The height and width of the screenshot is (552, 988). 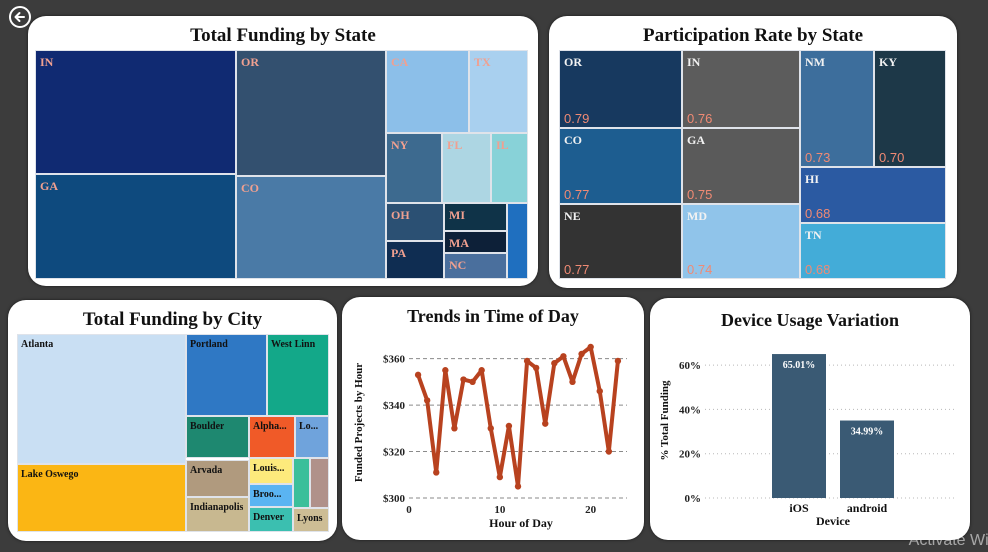 I want to click on ptile-tn: TN 0.68, so click(x=873, y=251).